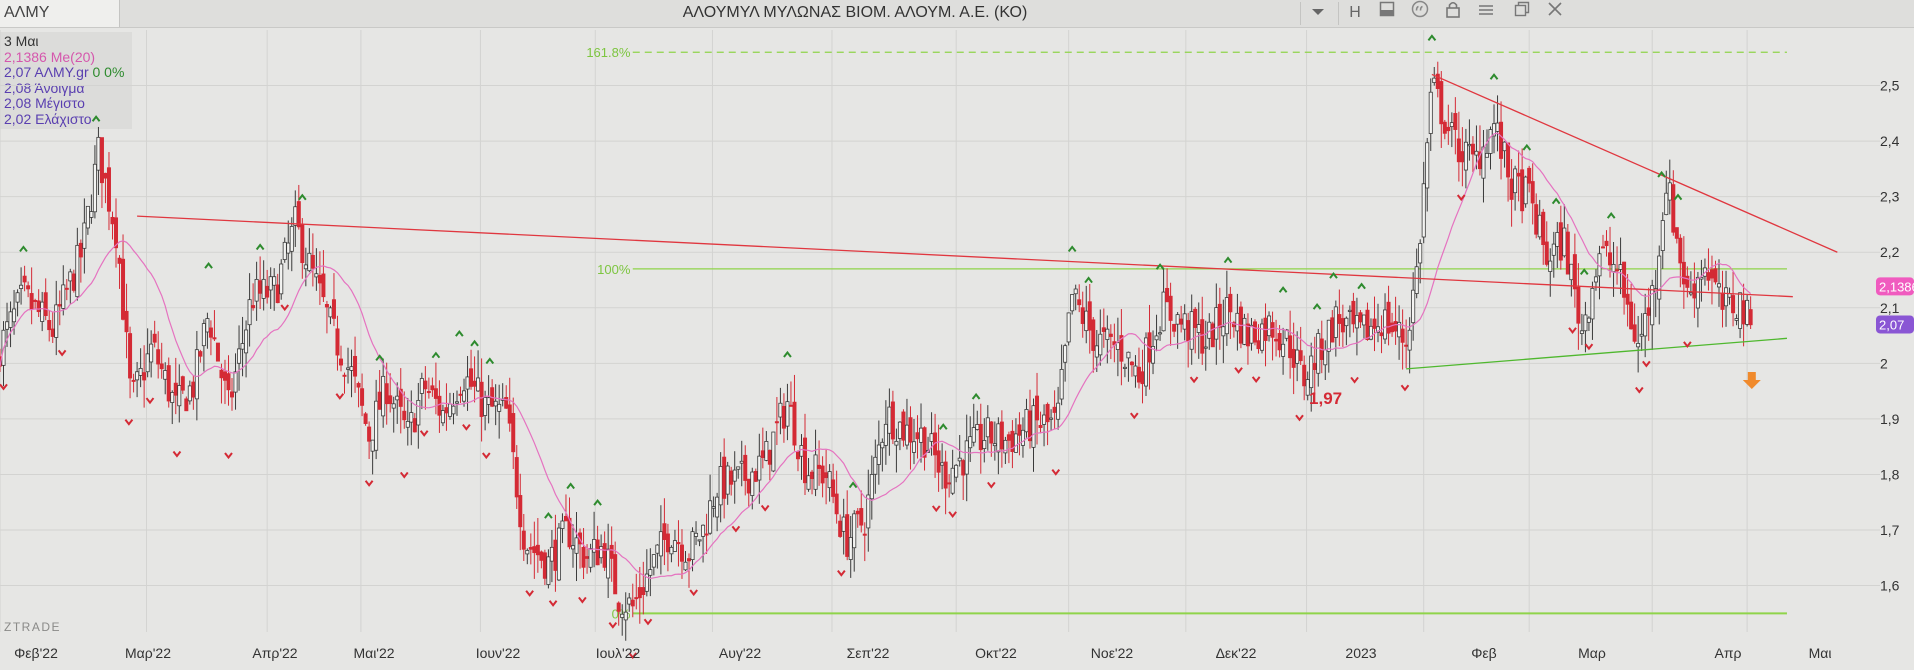 The width and height of the screenshot is (1914, 670). I want to click on restore-icon, so click(1522, 13).